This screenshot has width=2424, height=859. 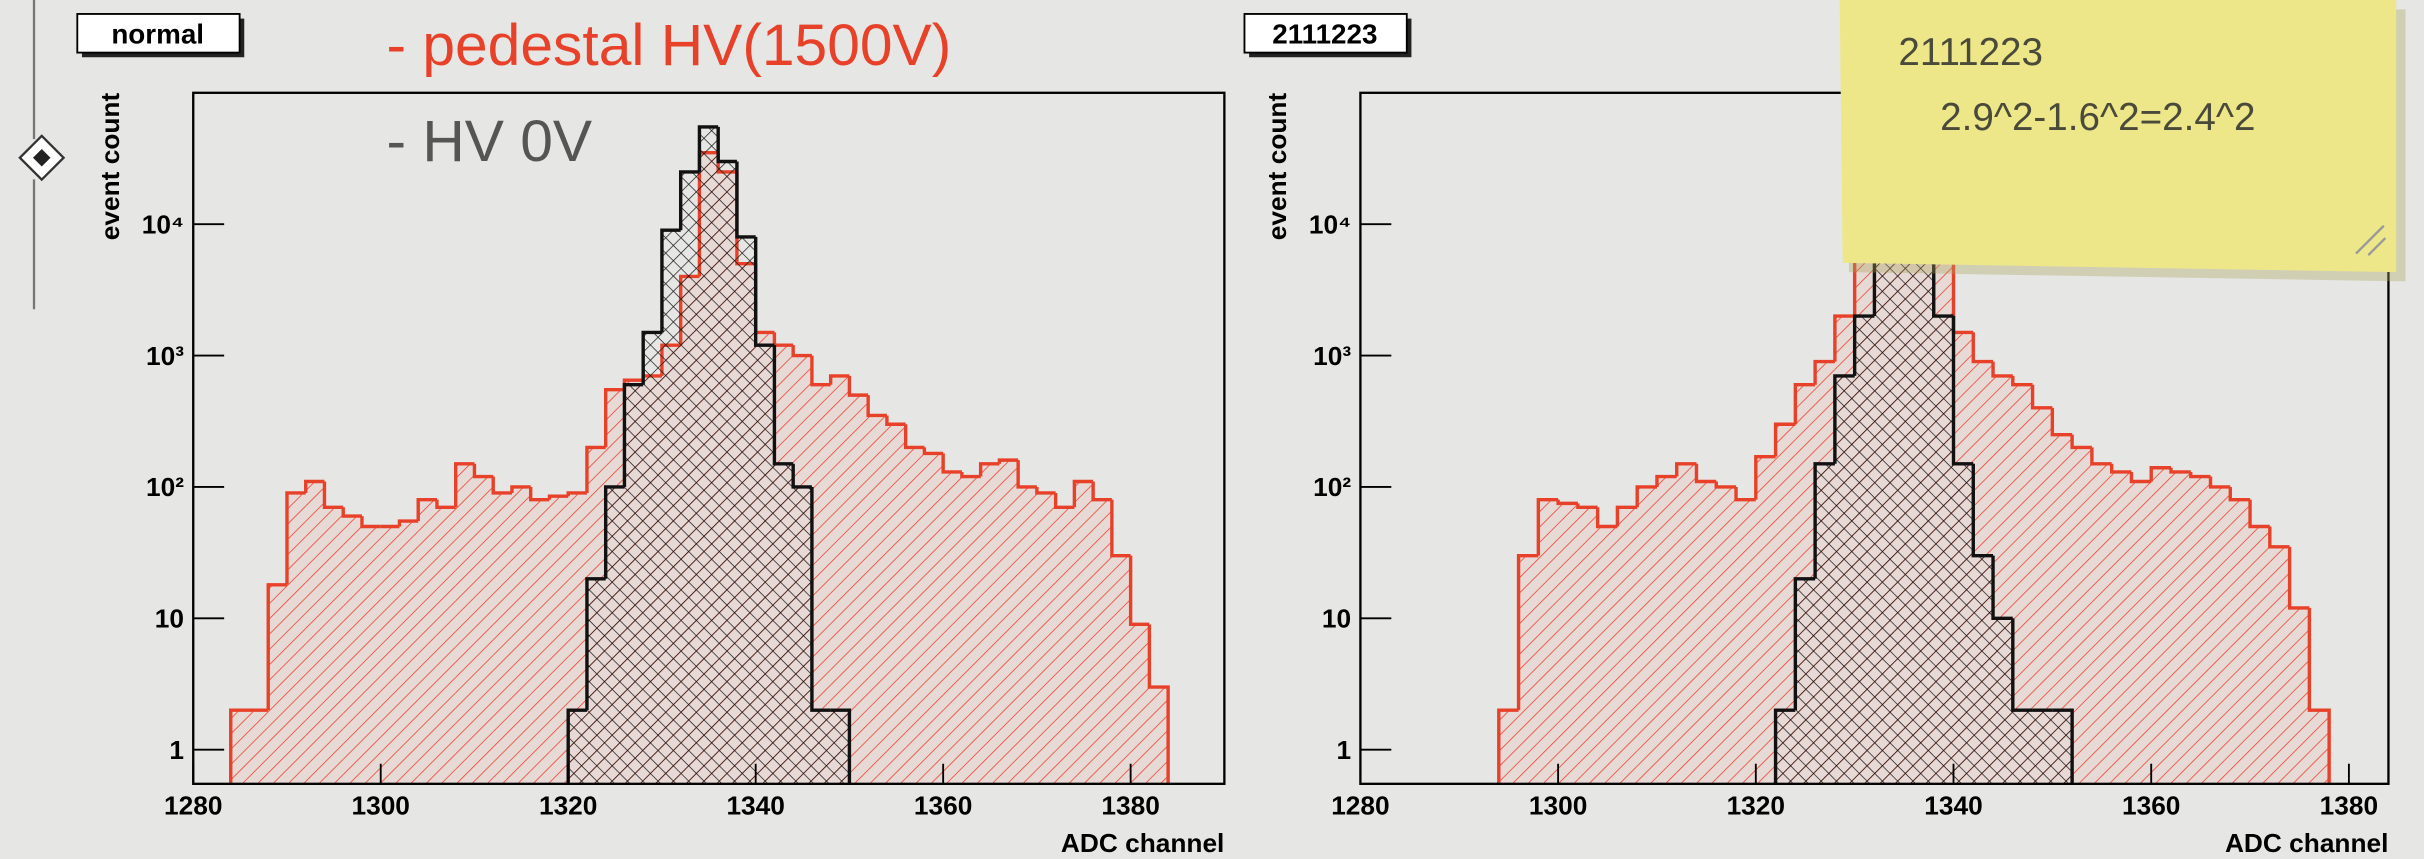 I want to click on note-grip, so click(x=2377, y=246).